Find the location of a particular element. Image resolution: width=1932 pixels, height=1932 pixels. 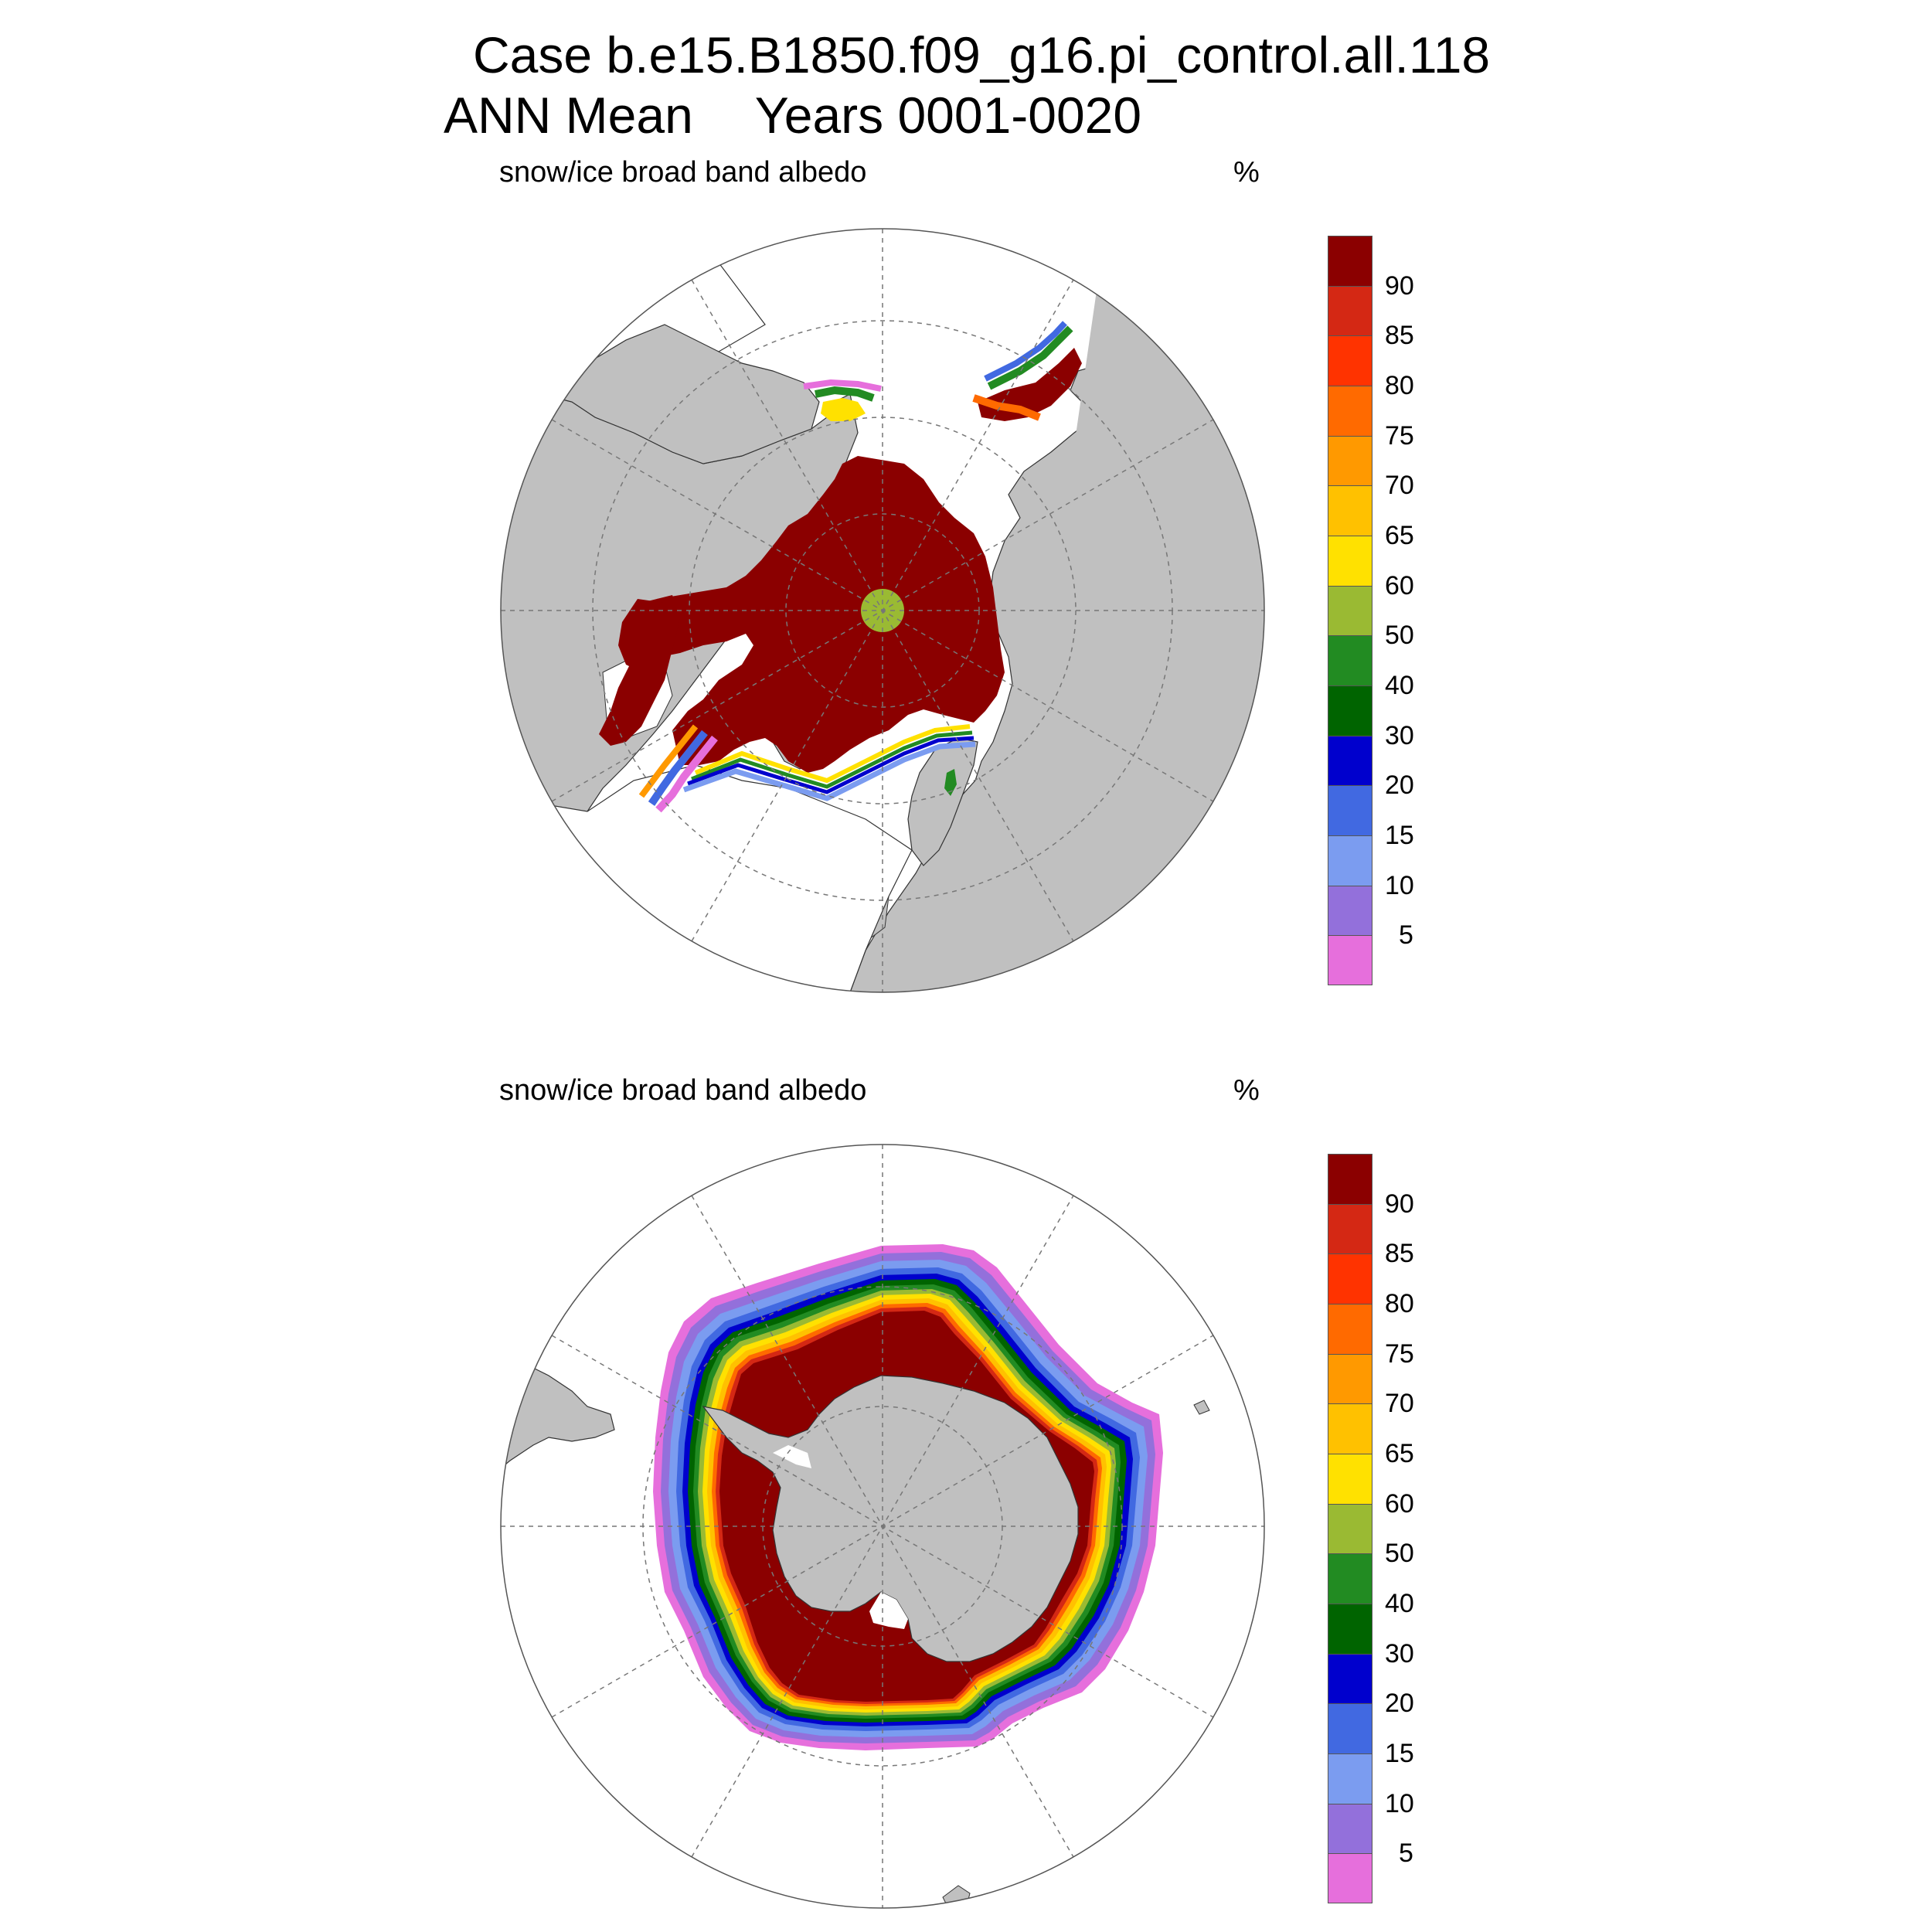

north-sea-ice-okhotsk is located at coordinates (1030, 385).